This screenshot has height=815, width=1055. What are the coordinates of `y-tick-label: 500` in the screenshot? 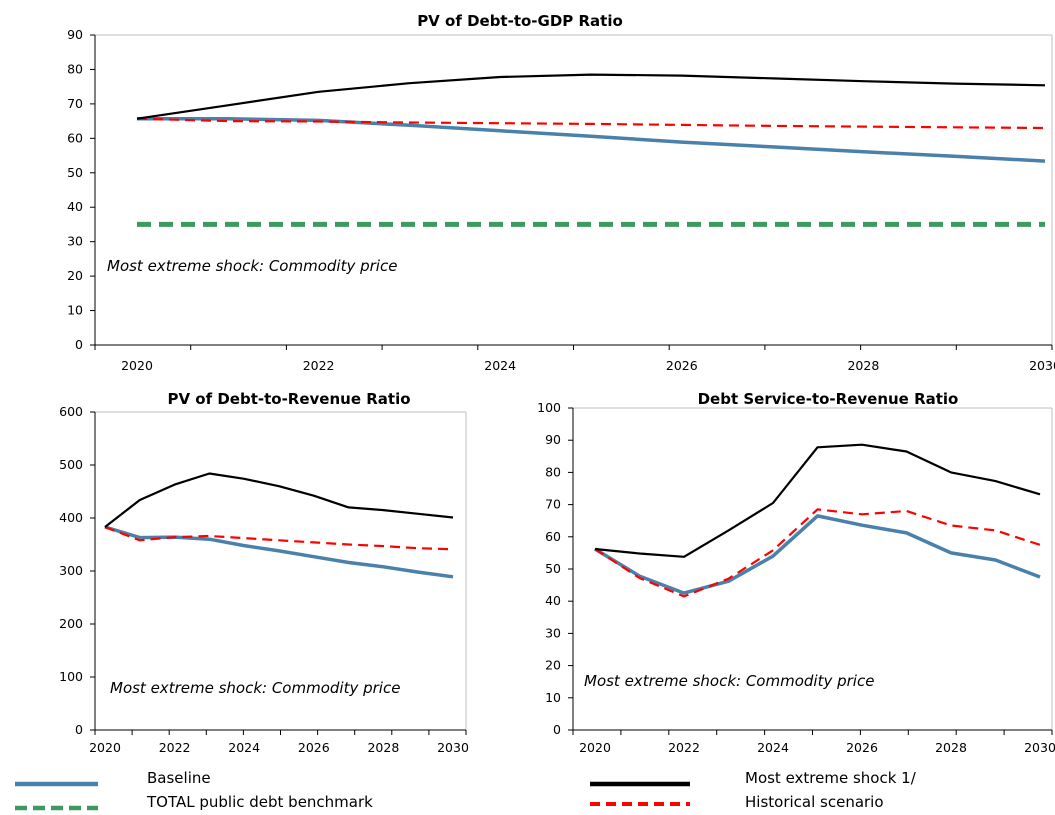 It's located at (71, 464).